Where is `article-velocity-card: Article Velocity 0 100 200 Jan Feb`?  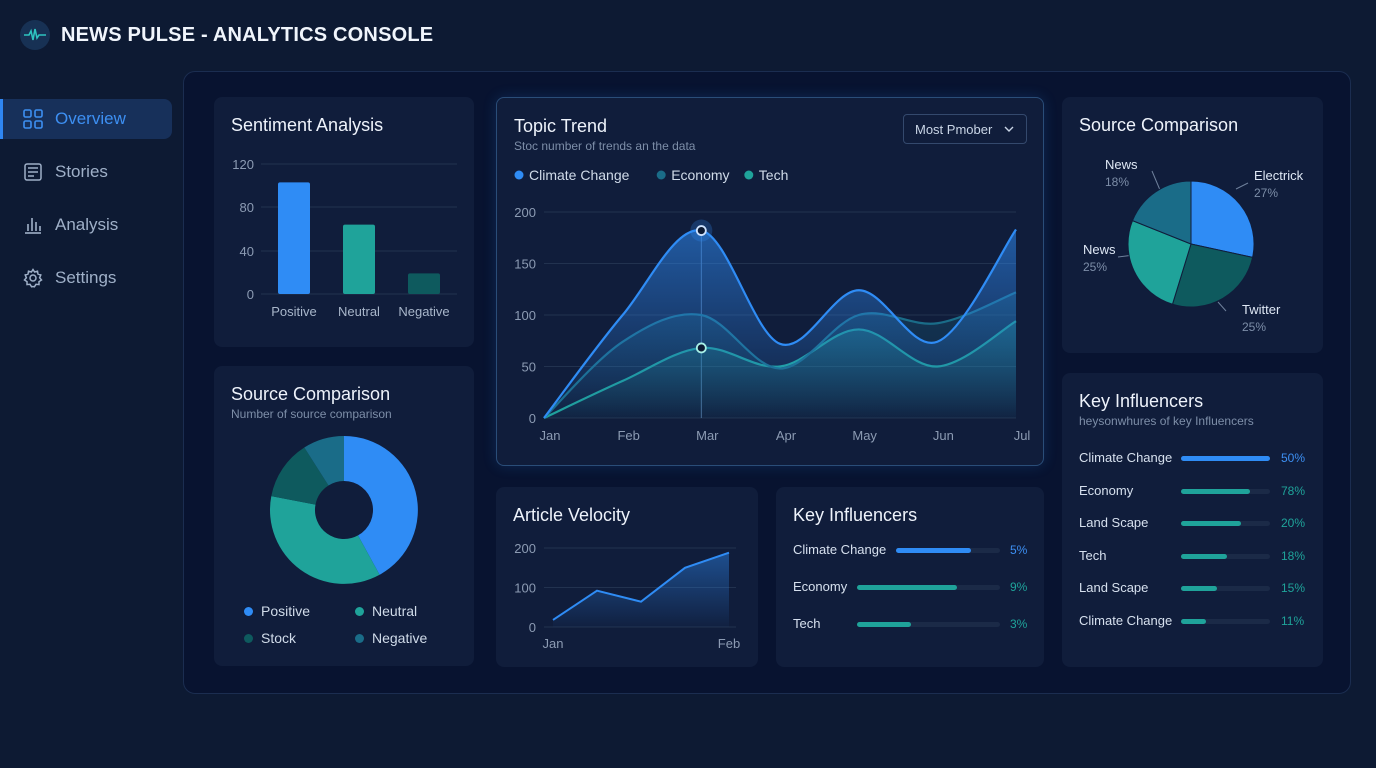 article-velocity-card: Article Velocity 0 100 200 Jan Feb is located at coordinates (627, 577).